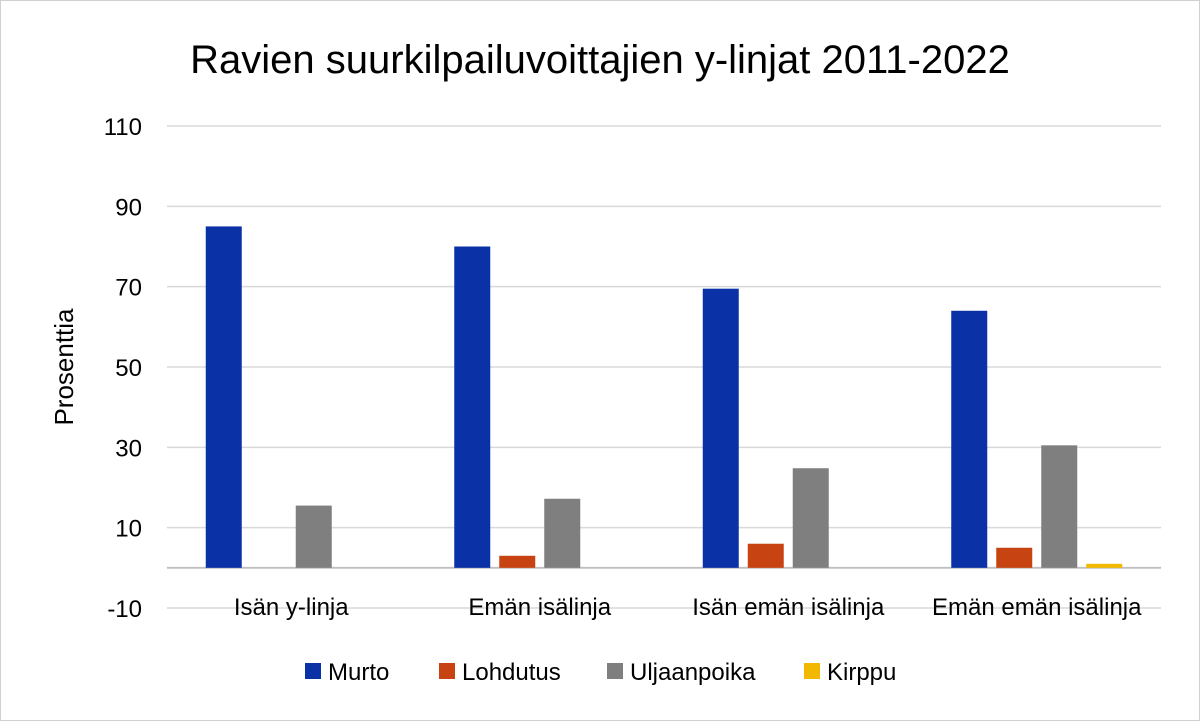 The height and width of the screenshot is (725, 1200). I want to click on y-tick-label: 70, so click(128, 288).